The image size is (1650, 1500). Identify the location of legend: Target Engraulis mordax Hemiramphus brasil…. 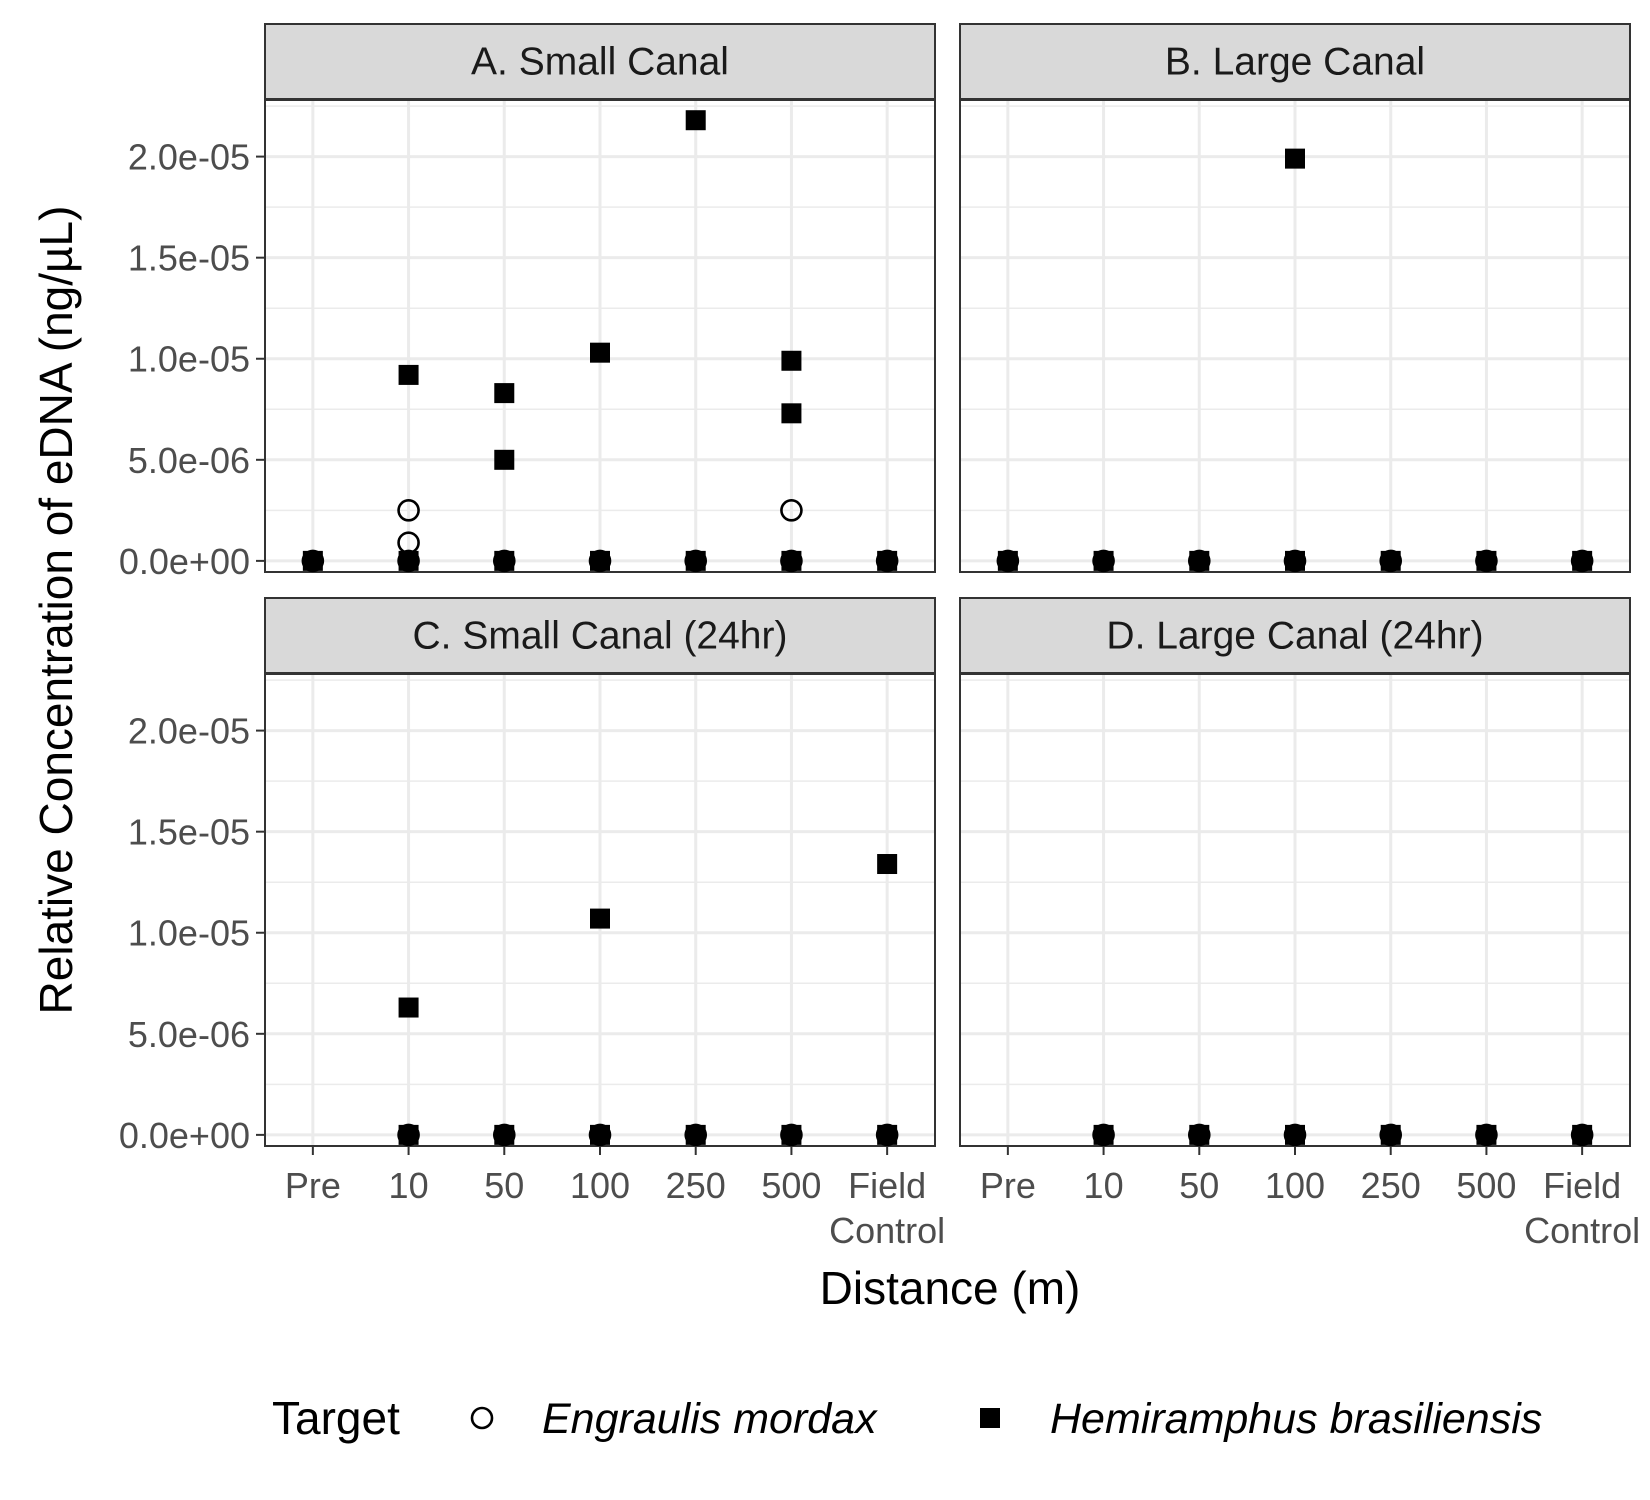
(907, 1418).